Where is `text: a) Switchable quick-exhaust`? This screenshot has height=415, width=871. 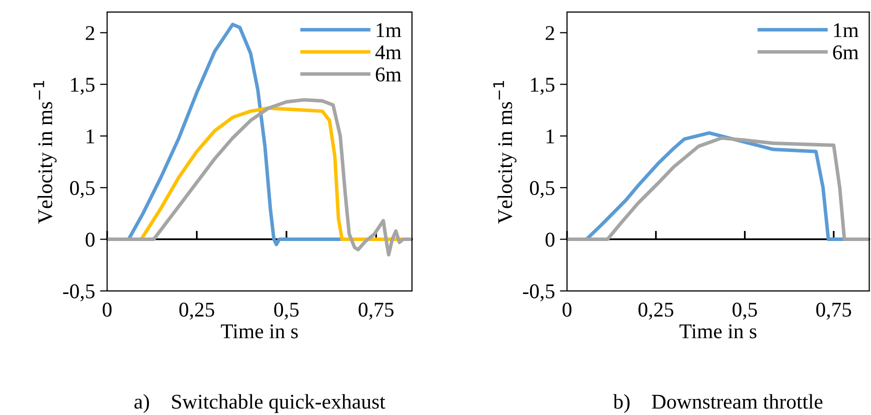 text: a) Switchable quick-exhaust is located at coordinates (260, 403).